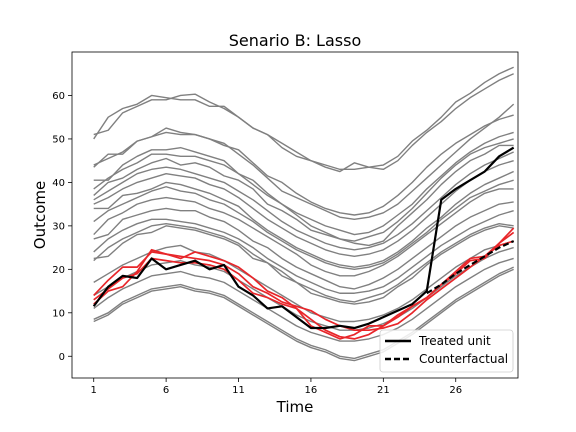  Describe the element at coordinates (311, 390) in the screenshot. I see `x-tick-label: 16` at that location.